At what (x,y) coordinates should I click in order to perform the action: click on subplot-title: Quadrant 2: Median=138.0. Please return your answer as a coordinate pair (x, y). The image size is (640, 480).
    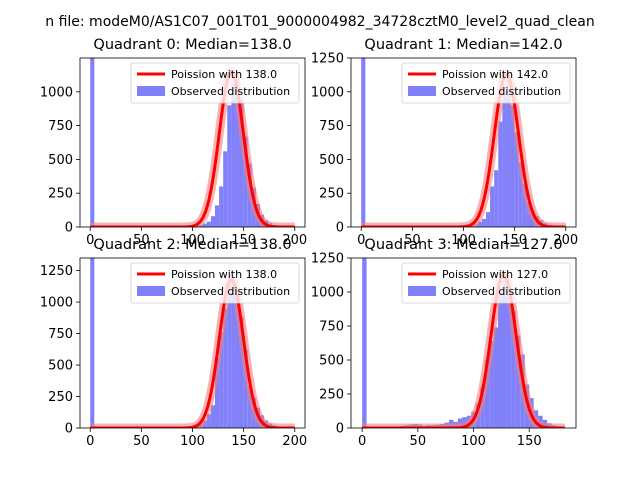
    Looking at the image, I should click on (192, 245).